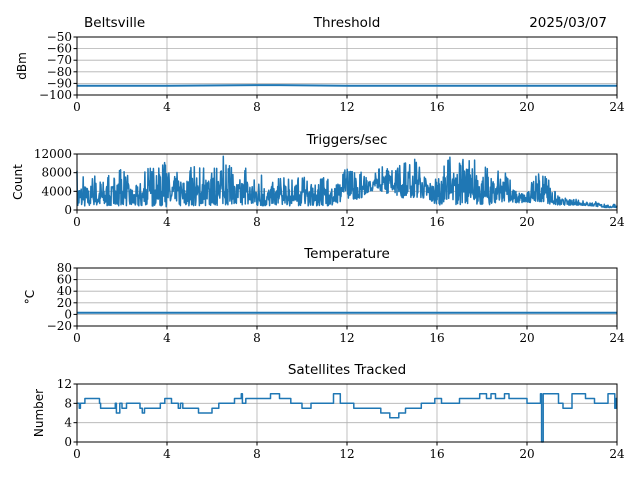 The width and height of the screenshot is (640, 480). Describe the element at coordinates (30, 297) in the screenshot. I see `y-axis-label: °C` at that location.